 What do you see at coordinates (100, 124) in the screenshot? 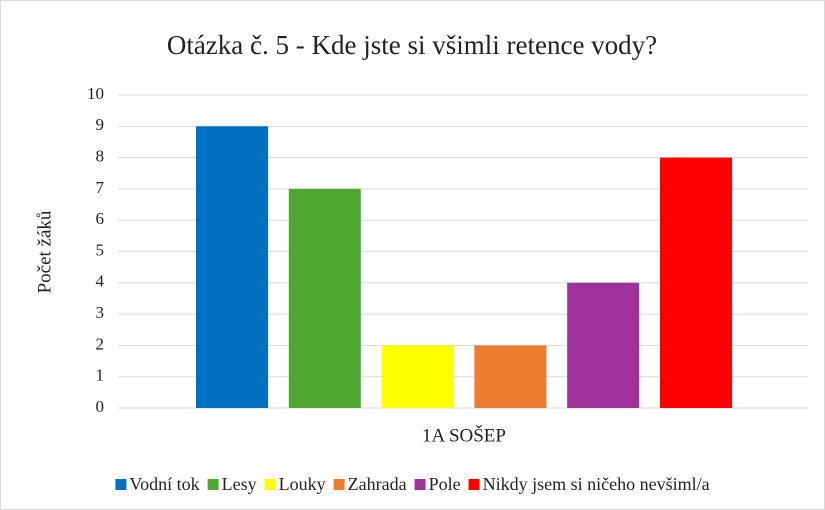
I see `y-tick-label: 9` at bounding box center [100, 124].